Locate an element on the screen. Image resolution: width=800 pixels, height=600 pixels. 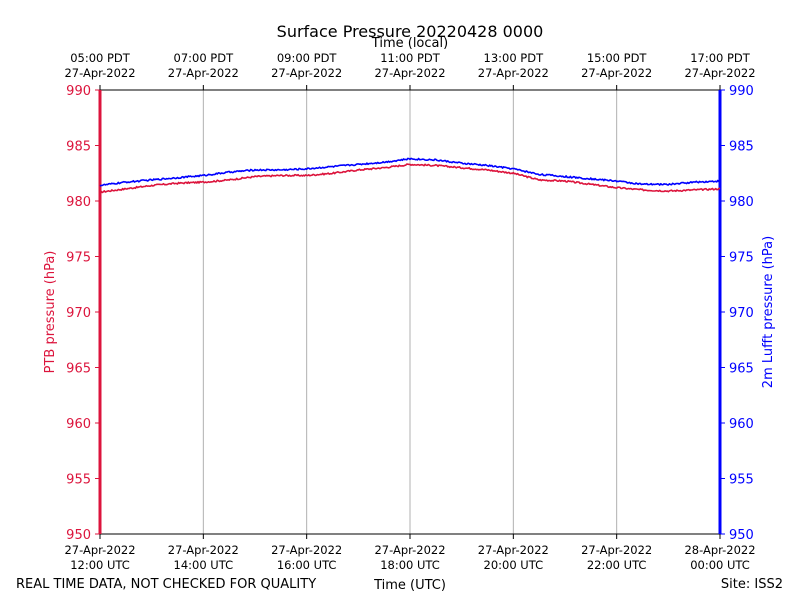
ptb-pressure-line is located at coordinates (410, 178).